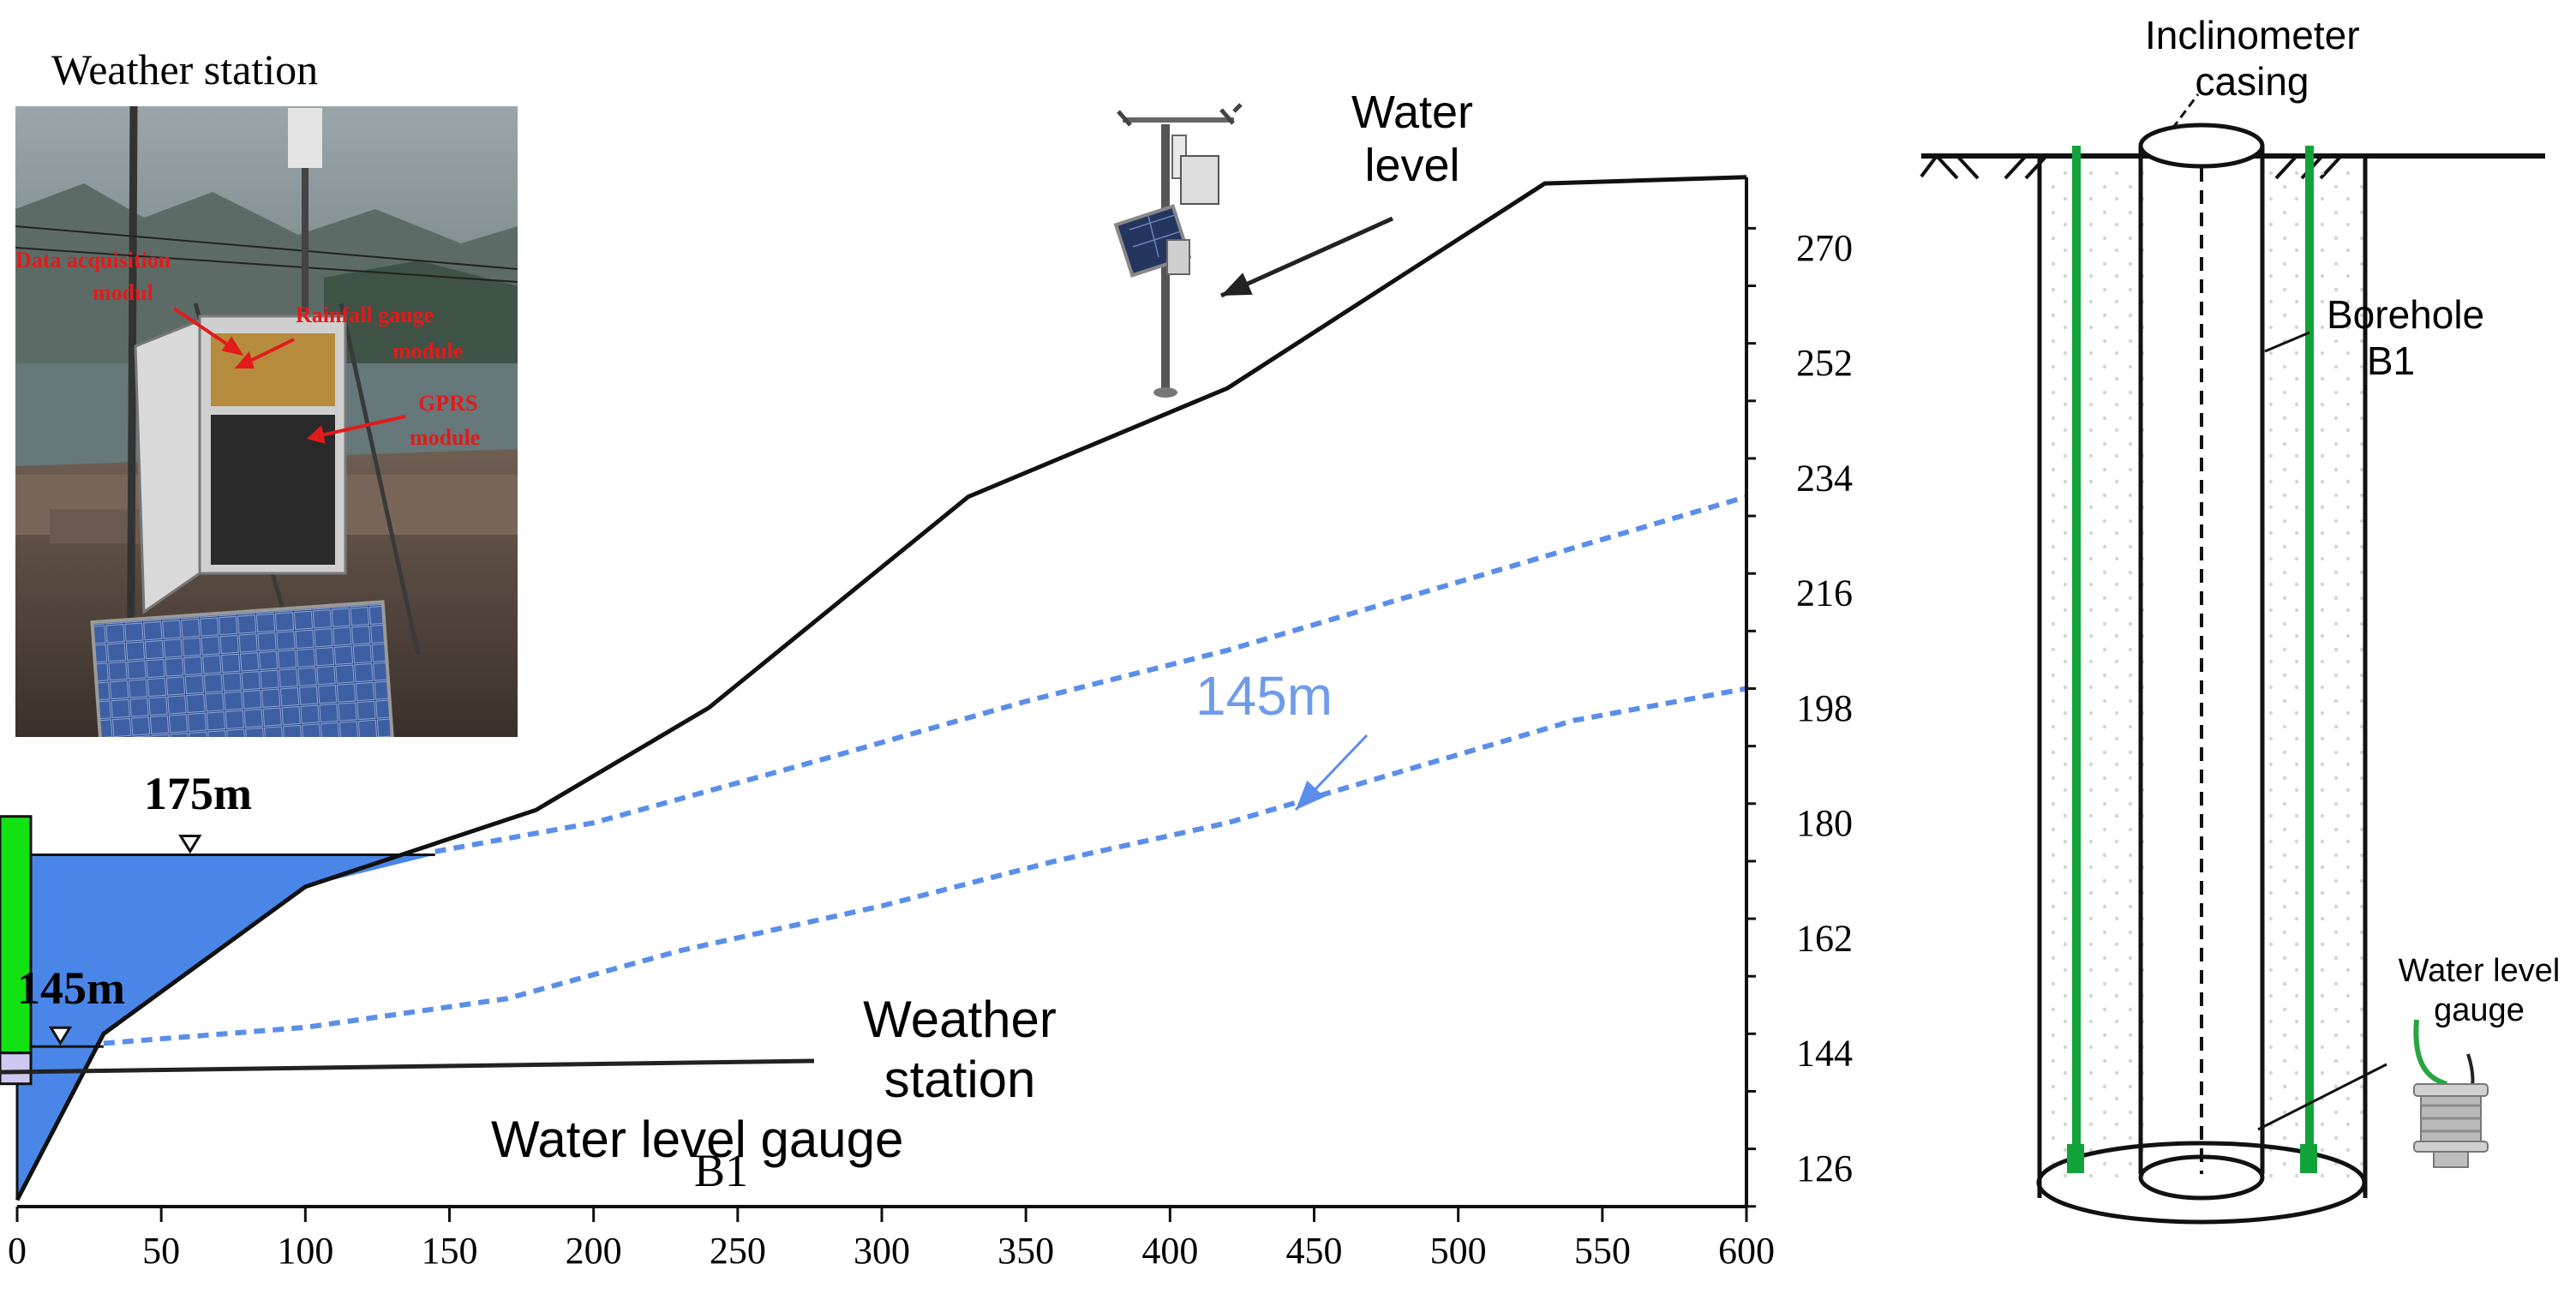  Describe the element at coordinates (1169, 1251) in the screenshot. I see `x-tick-label: 400` at that location.